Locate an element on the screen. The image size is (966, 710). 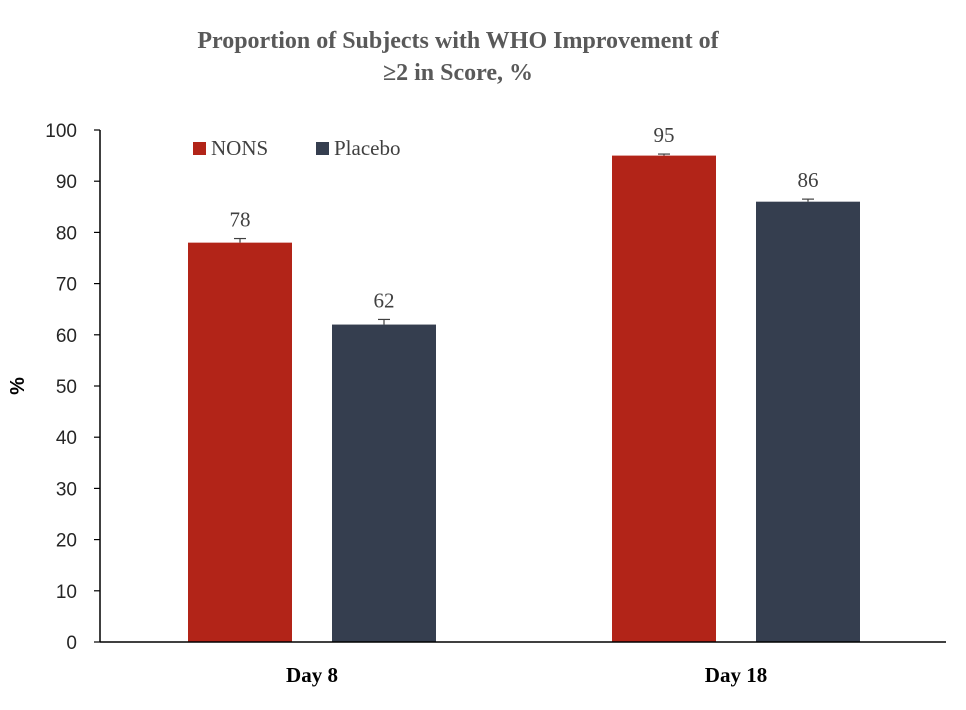
data-label: 95 is located at coordinates (664, 135).